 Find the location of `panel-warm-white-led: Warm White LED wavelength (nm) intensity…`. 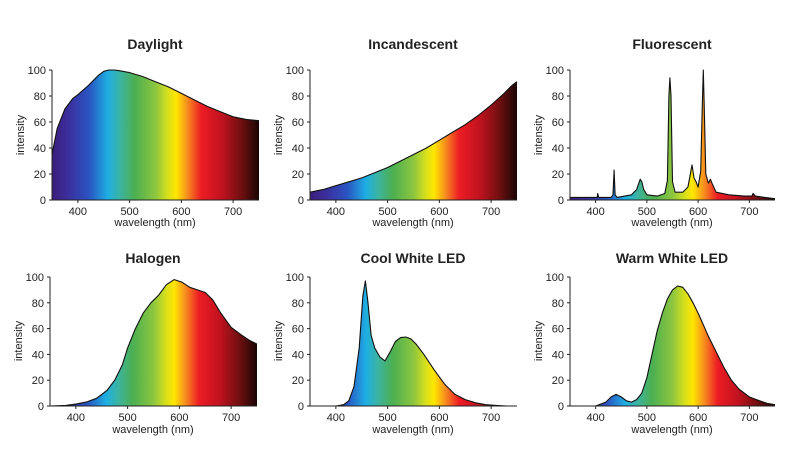

panel-warm-white-led: Warm White LED wavelength (nm) intensity… is located at coordinates (654, 343).